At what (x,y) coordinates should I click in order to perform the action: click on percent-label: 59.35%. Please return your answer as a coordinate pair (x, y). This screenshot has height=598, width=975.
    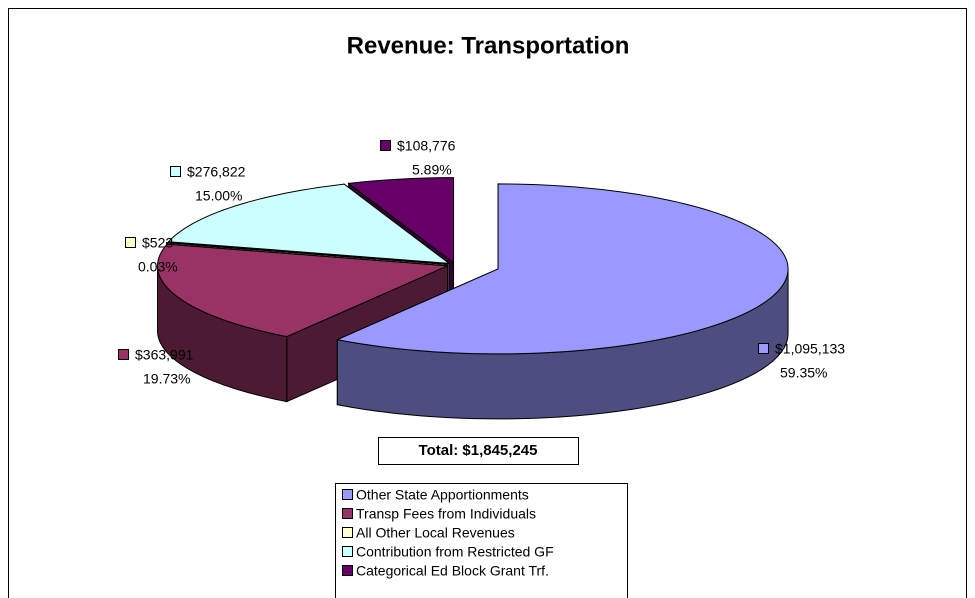
    Looking at the image, I should click on (803, 373).